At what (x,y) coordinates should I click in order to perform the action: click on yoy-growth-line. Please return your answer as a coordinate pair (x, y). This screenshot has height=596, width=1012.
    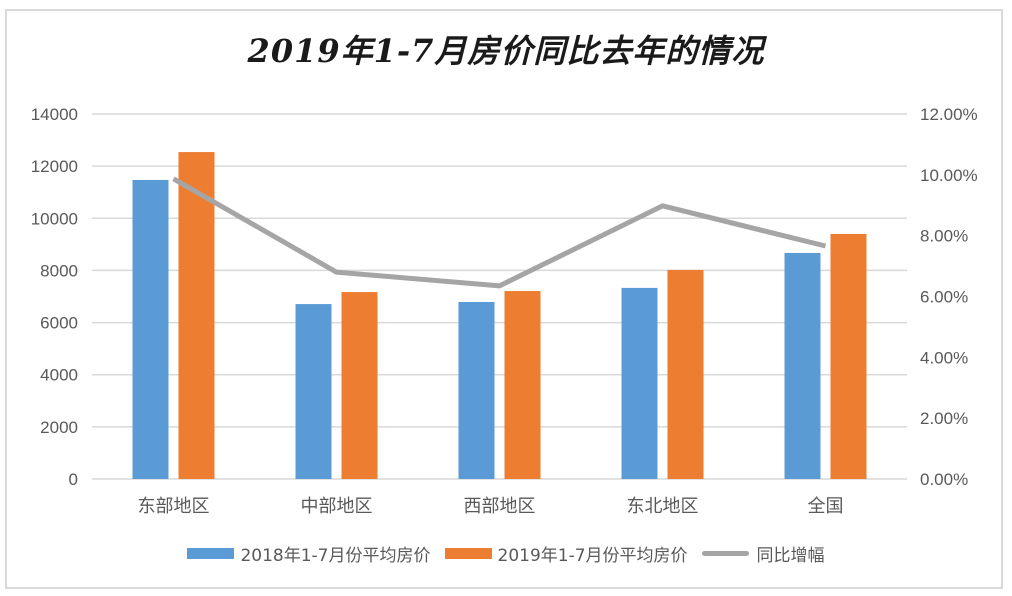
    Looking at the image, I should click on (499, 232).